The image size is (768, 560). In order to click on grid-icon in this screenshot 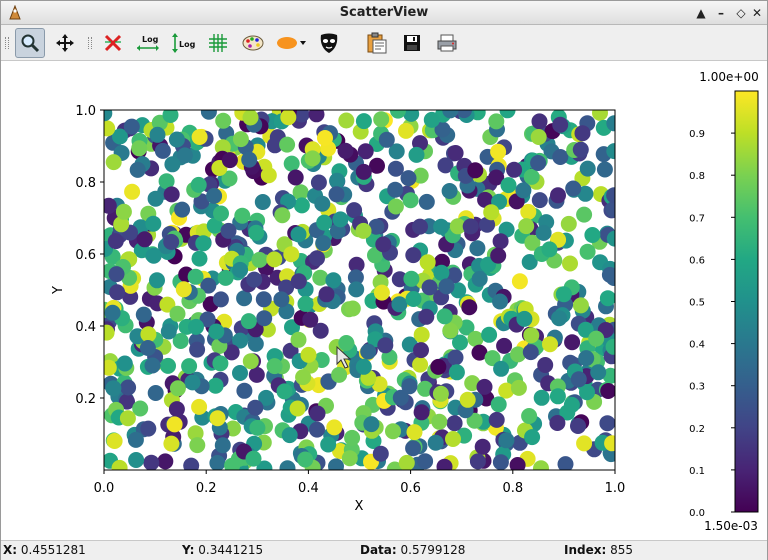, I will do `click(218, 43)`.